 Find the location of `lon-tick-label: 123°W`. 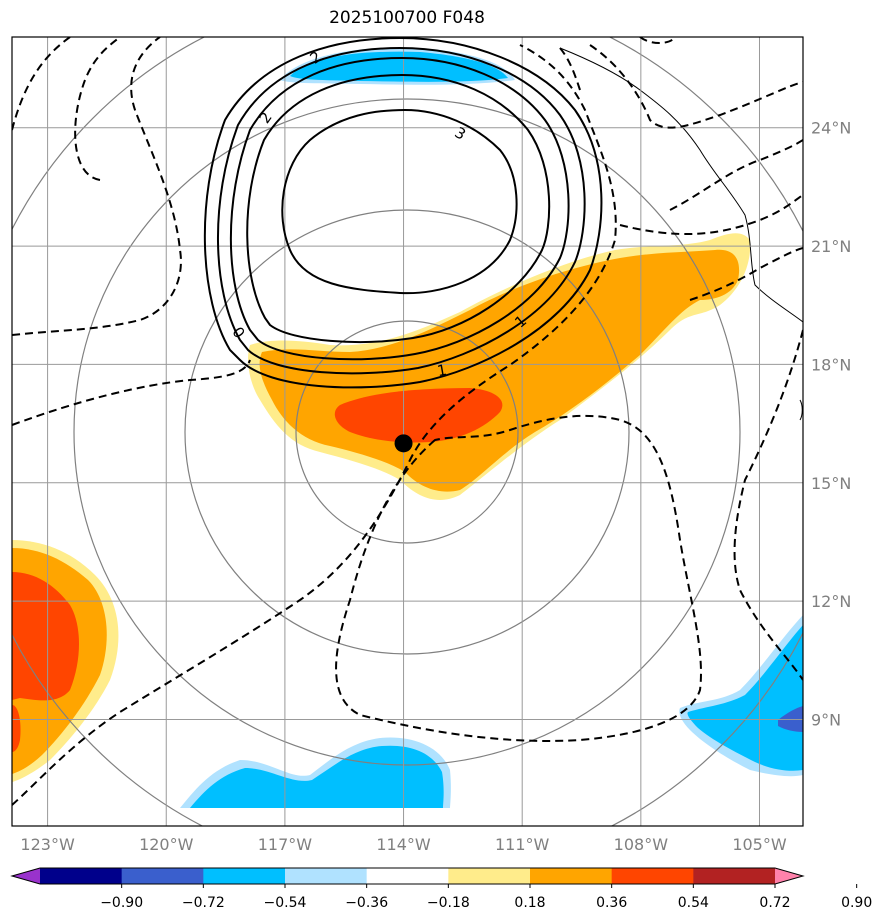

lon-tick-label: 123°W is located at coordinates (47, 844).